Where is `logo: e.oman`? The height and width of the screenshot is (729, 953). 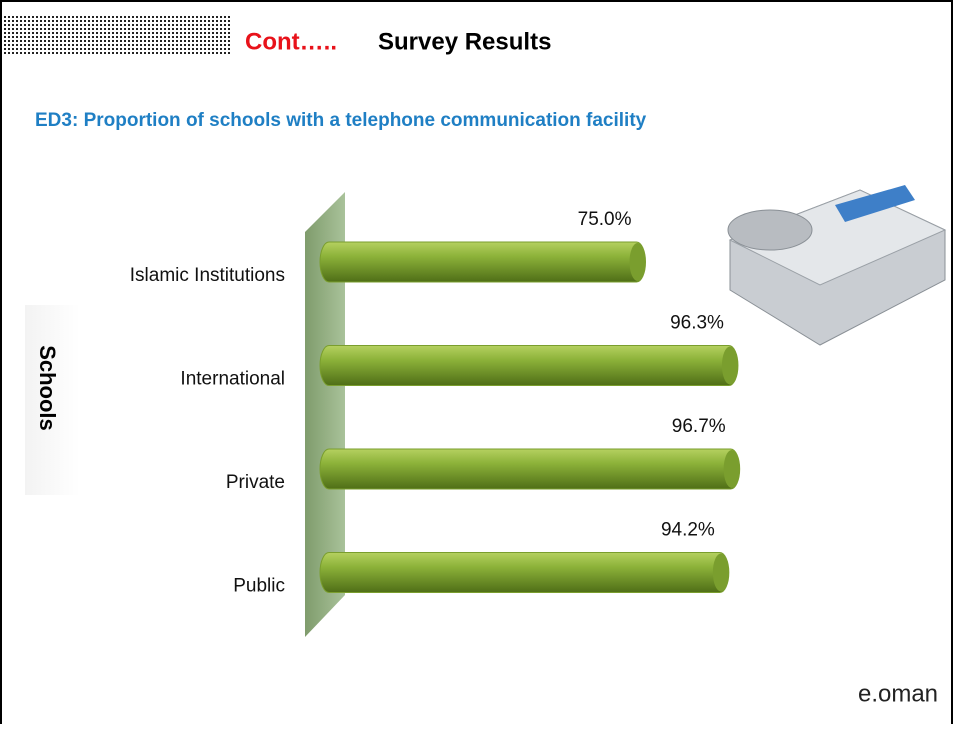 logo: e.oman is located at coordinates (898, 693).